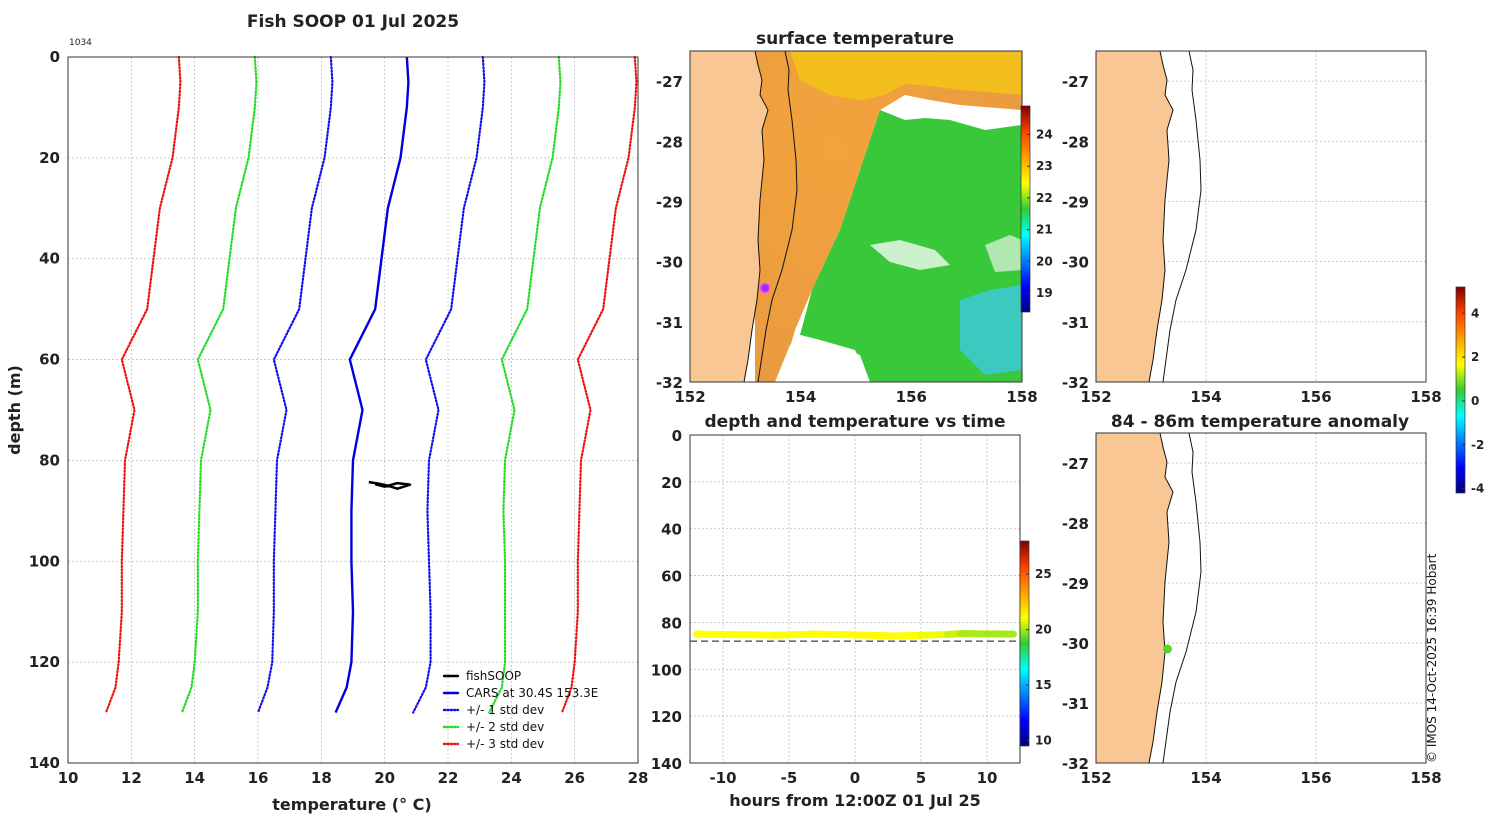 The height and width of the screenshot is (820, 1500). Describe the element at coordinates (855, 778) in the screenshot. I see `depth-time-xtick-label: 0` at that location.